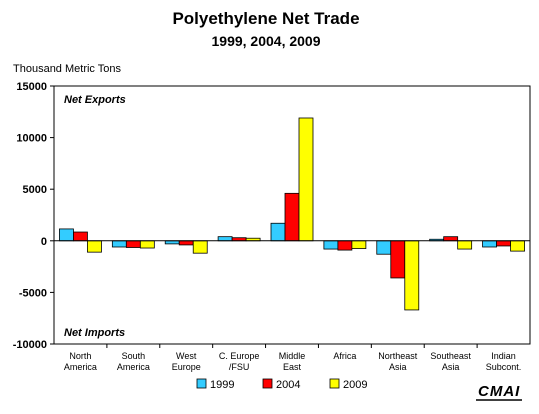 The width and height of the screenshot is (539, 414). I want to click on category-label: Middle East, so click(292, 361).